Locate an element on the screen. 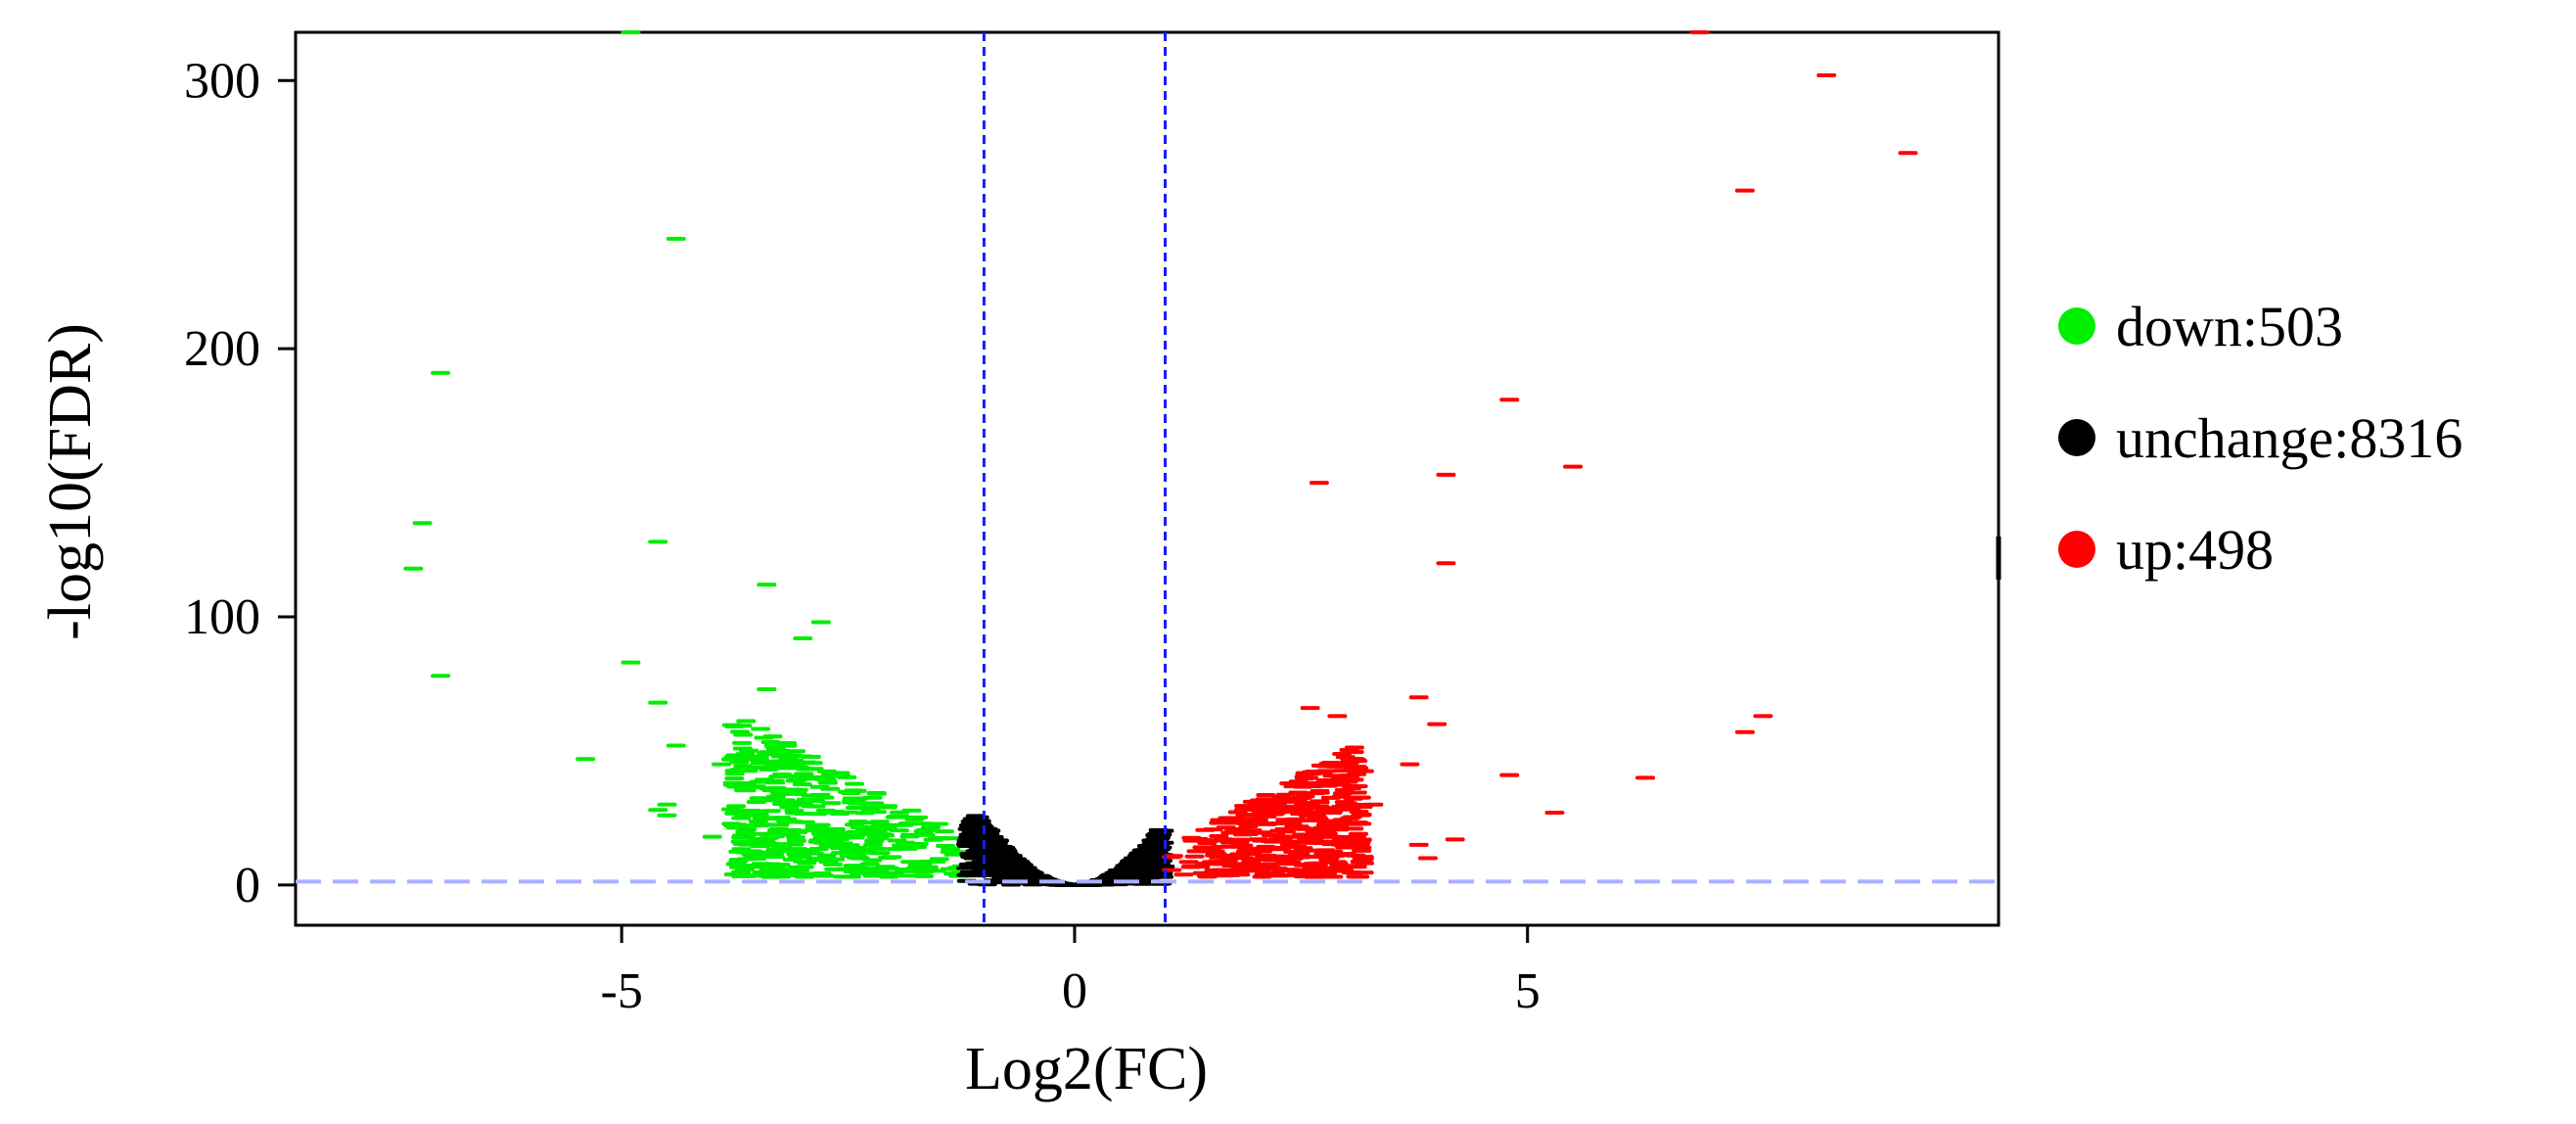 This screenshot has width=2576, height=1124. y-tick-label: 300 is located at coordinates (222, 81).